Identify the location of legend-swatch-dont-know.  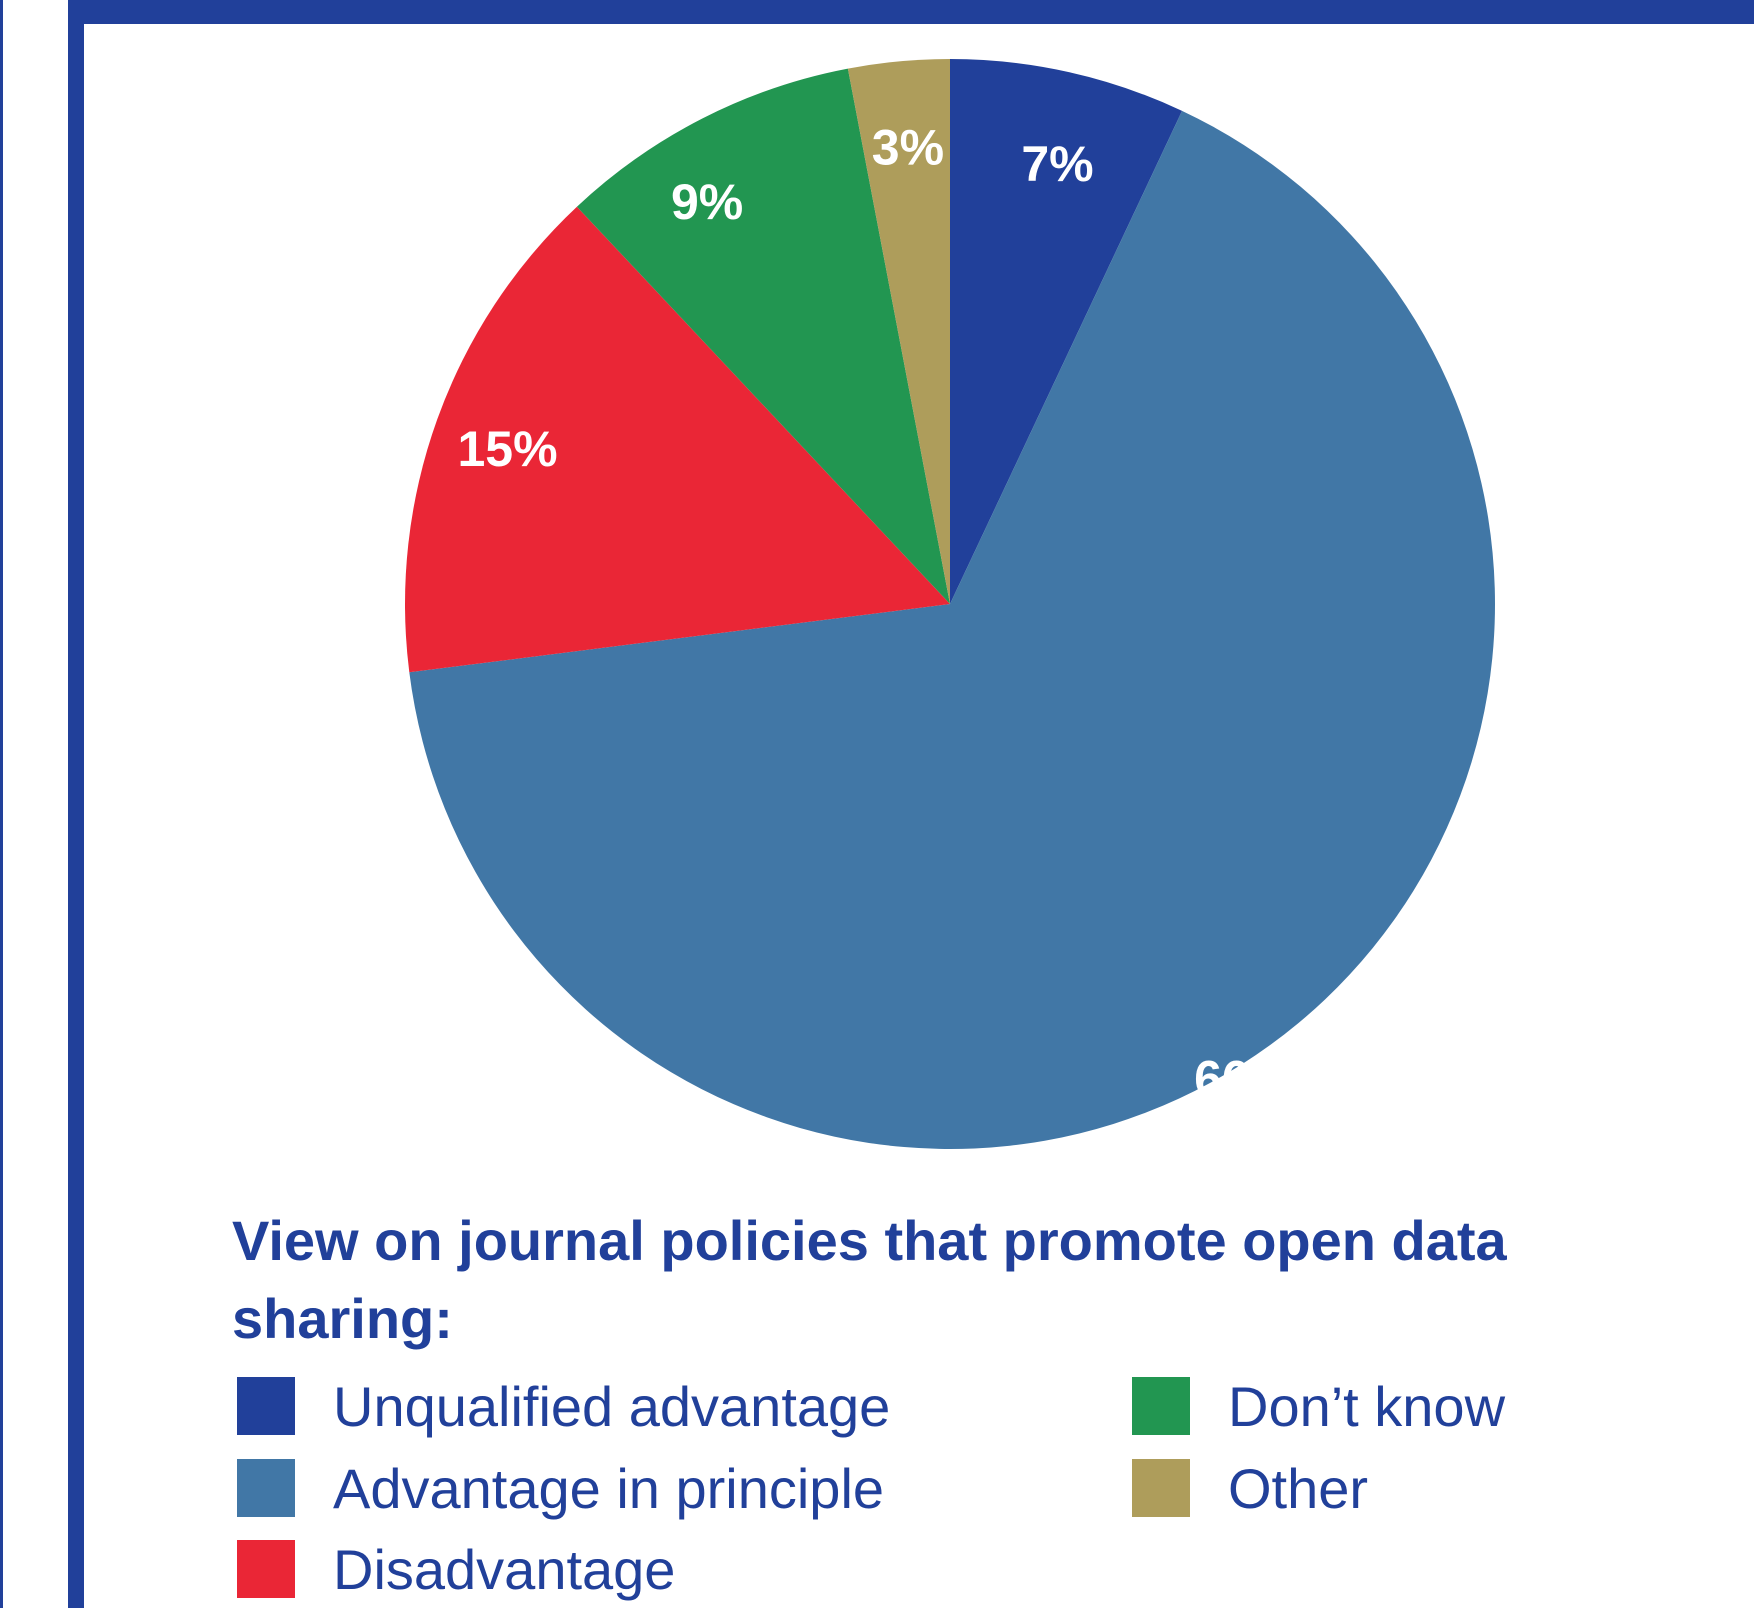
(1161, 1406).